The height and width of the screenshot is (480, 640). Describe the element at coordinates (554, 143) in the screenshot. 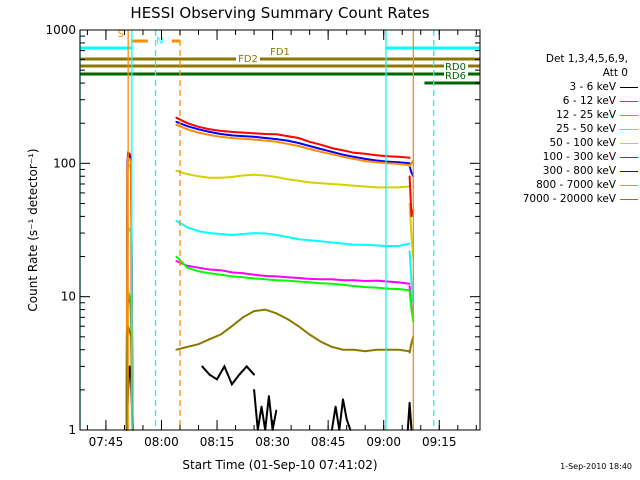

I see `legend-entry: 50 - 100 keV` at that location.